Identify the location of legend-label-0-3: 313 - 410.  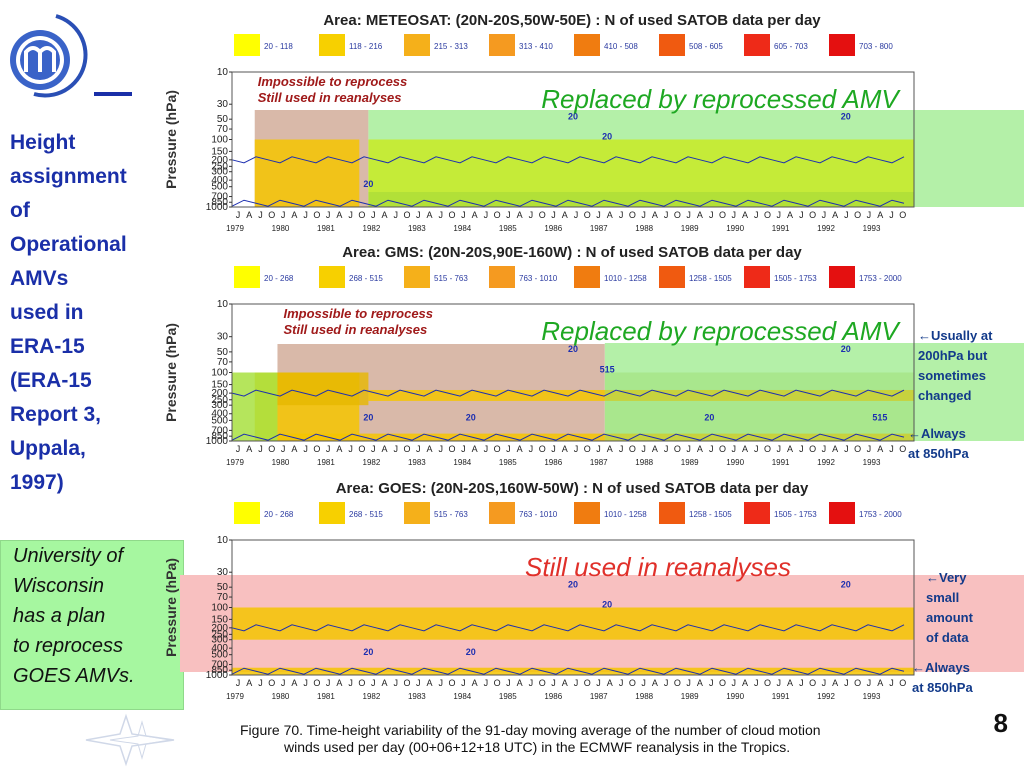
(536, 46).